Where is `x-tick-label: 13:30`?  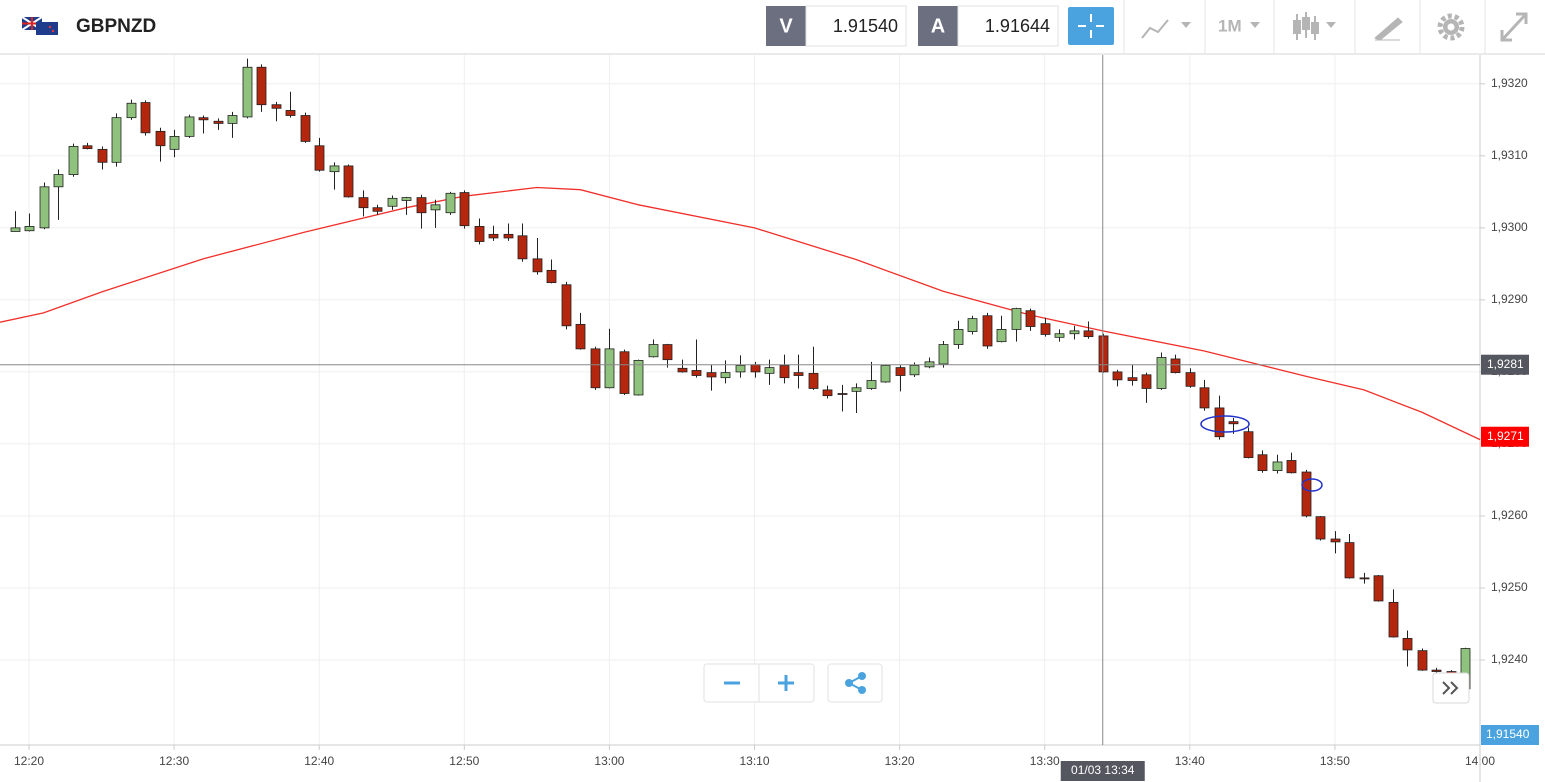 x-tick-label: 13:30 is located at coordinates (1045, 761).